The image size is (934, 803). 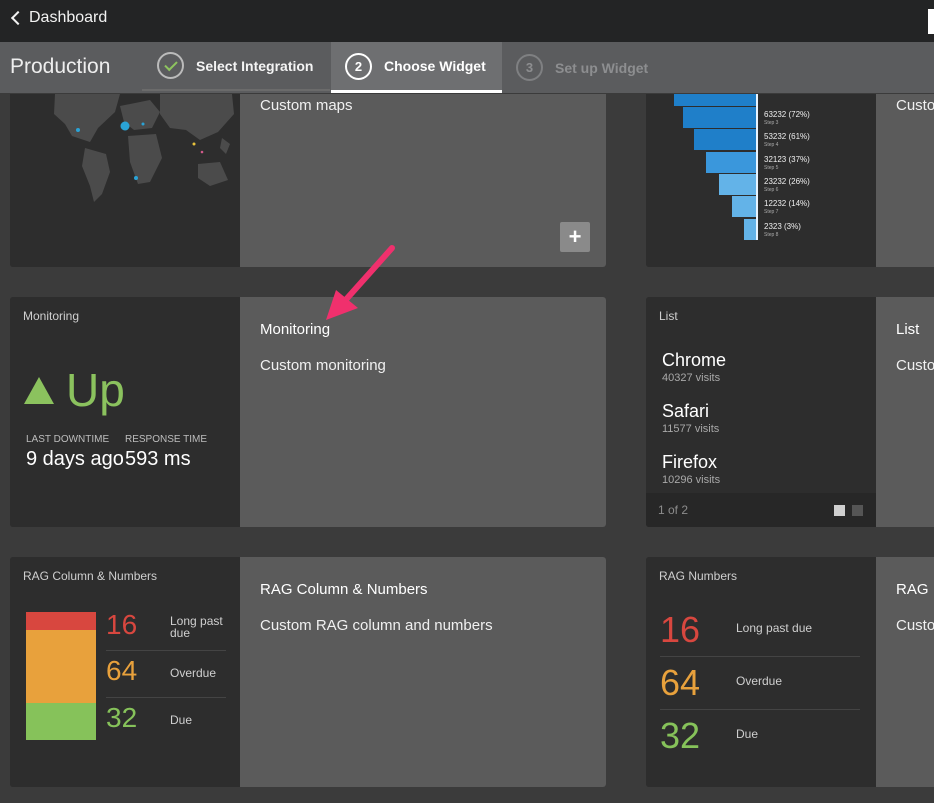 I want to click on back-to-dashboard-link: Dashboard, so click(x=58, y=18).